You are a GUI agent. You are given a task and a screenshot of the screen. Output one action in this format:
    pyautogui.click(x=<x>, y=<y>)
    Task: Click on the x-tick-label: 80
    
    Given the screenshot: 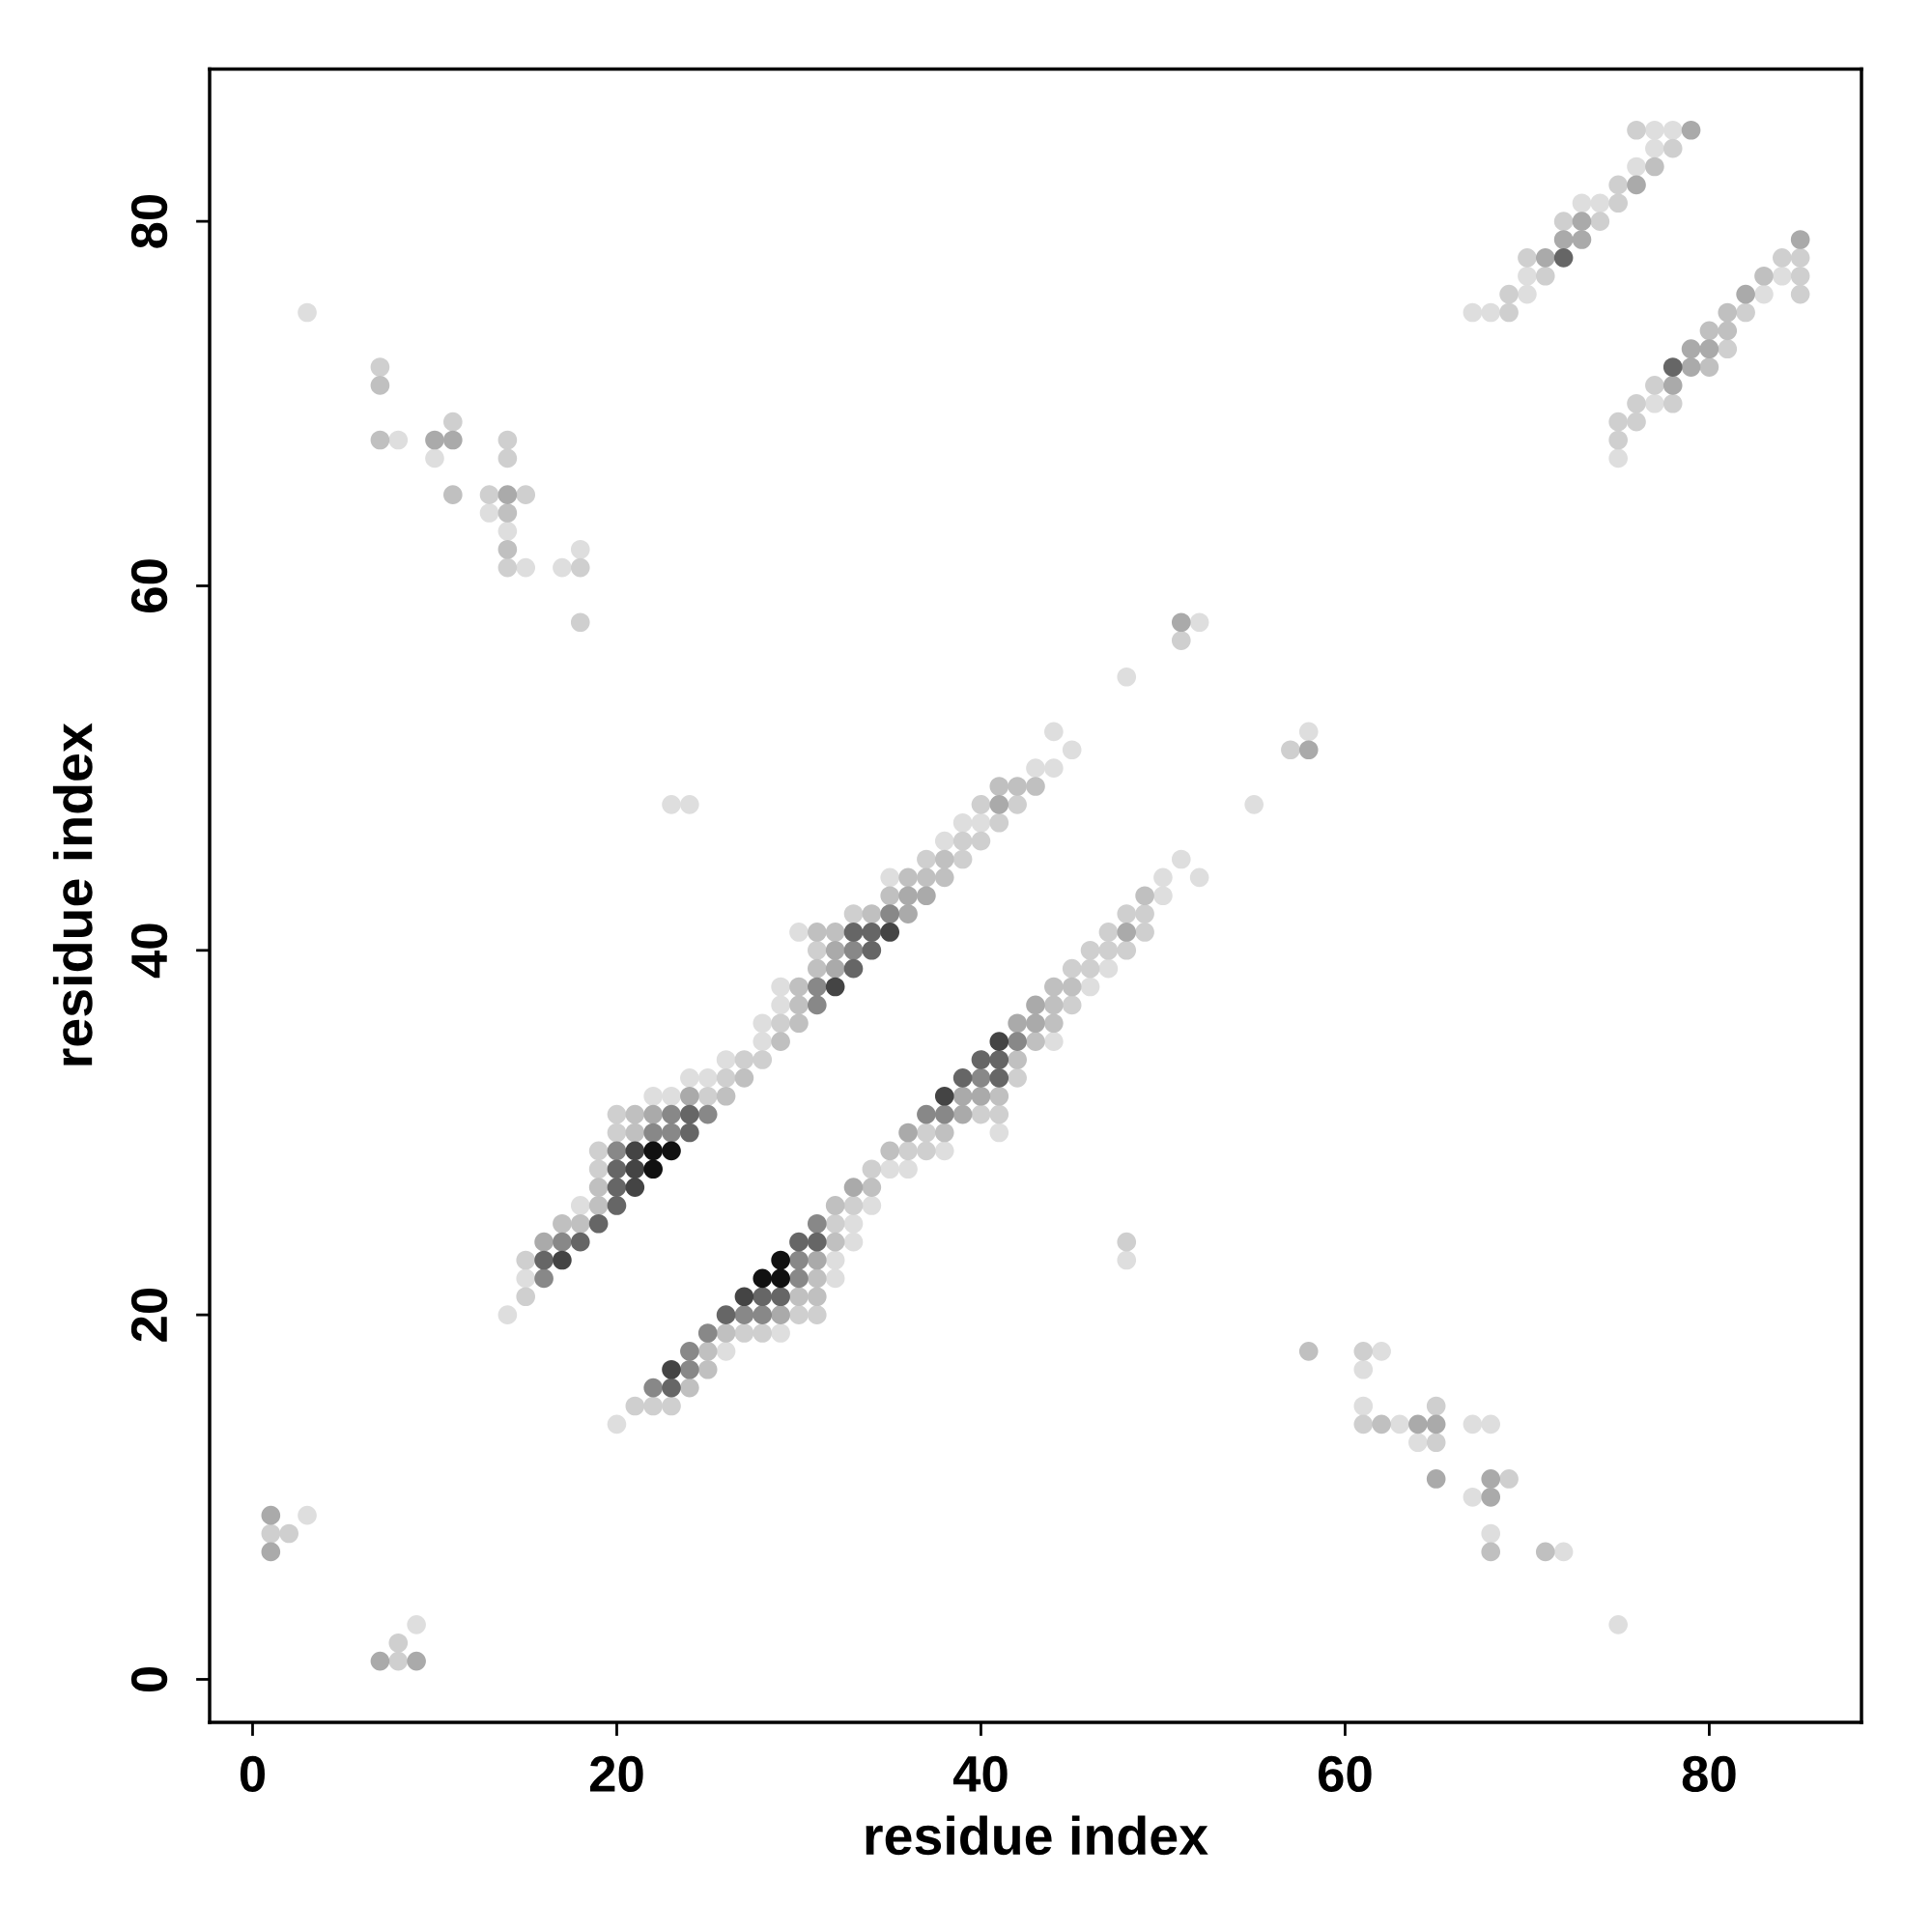 What is the action you would take?
    pyautogui.click(x=1709, y=1774)
    